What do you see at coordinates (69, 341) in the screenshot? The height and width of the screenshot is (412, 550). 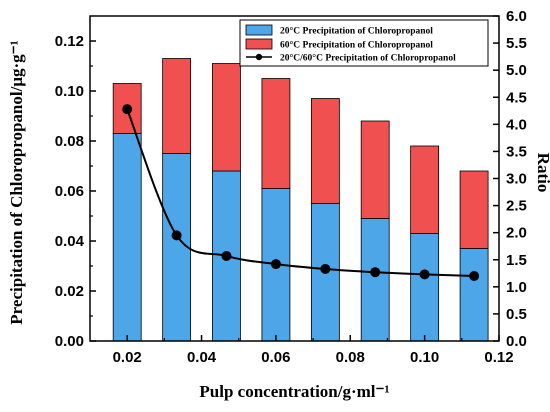 I see `y-tick-label: 0.00` at bounding box center [69, 341].